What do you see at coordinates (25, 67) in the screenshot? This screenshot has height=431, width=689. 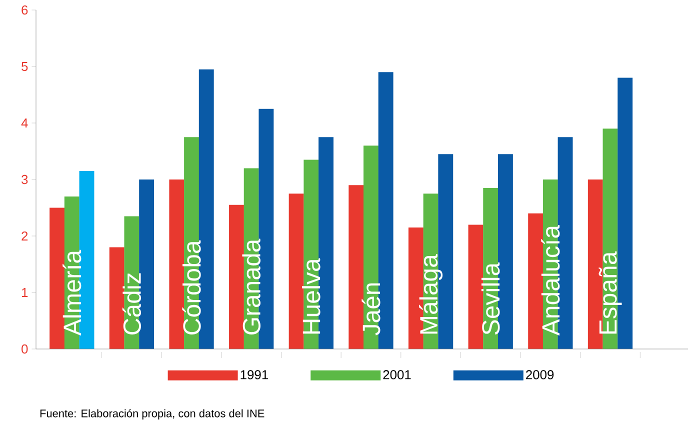 I see `y-tick-label: 5` at bounding box center [25, 67].